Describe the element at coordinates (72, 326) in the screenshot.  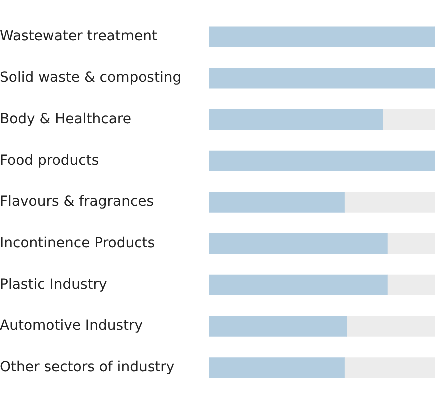
I see `y-tick-label: Automotive Industry` at that location.